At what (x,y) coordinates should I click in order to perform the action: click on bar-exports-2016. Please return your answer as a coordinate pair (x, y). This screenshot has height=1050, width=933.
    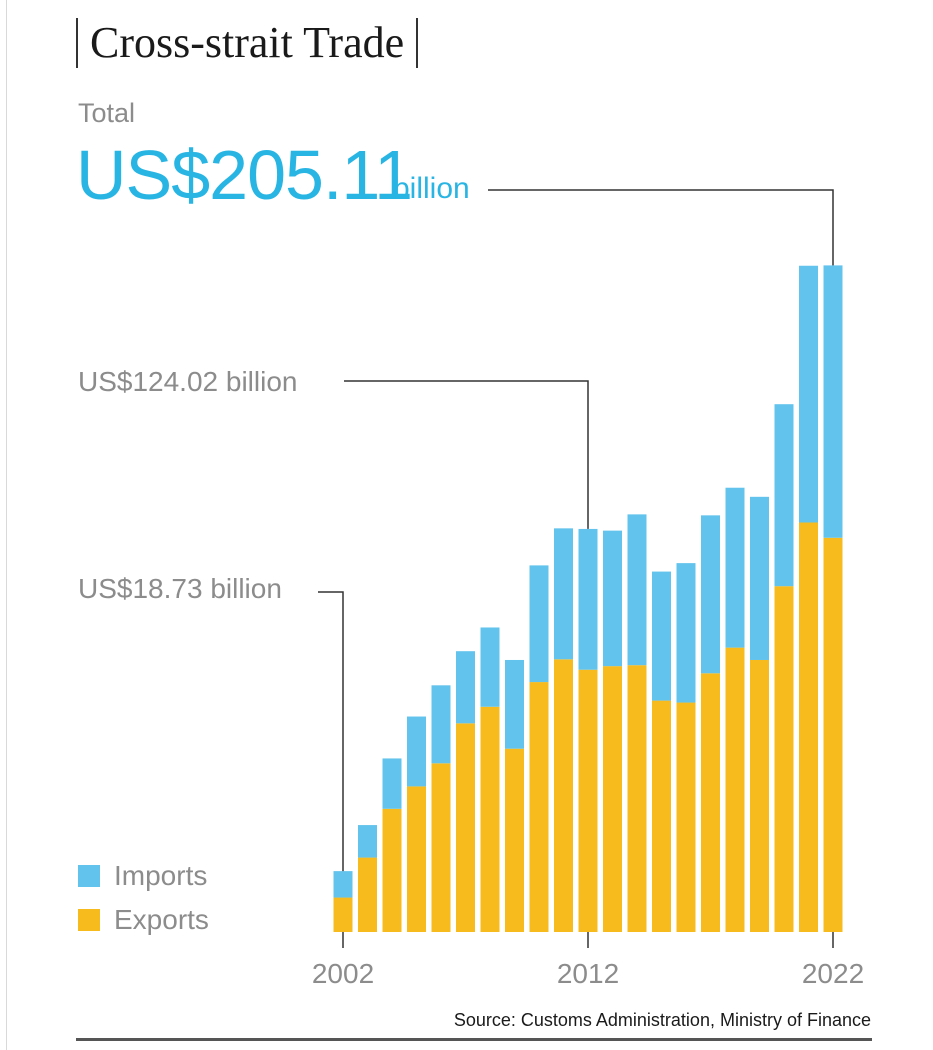
    Looking at the image, I should click on (686, 817).